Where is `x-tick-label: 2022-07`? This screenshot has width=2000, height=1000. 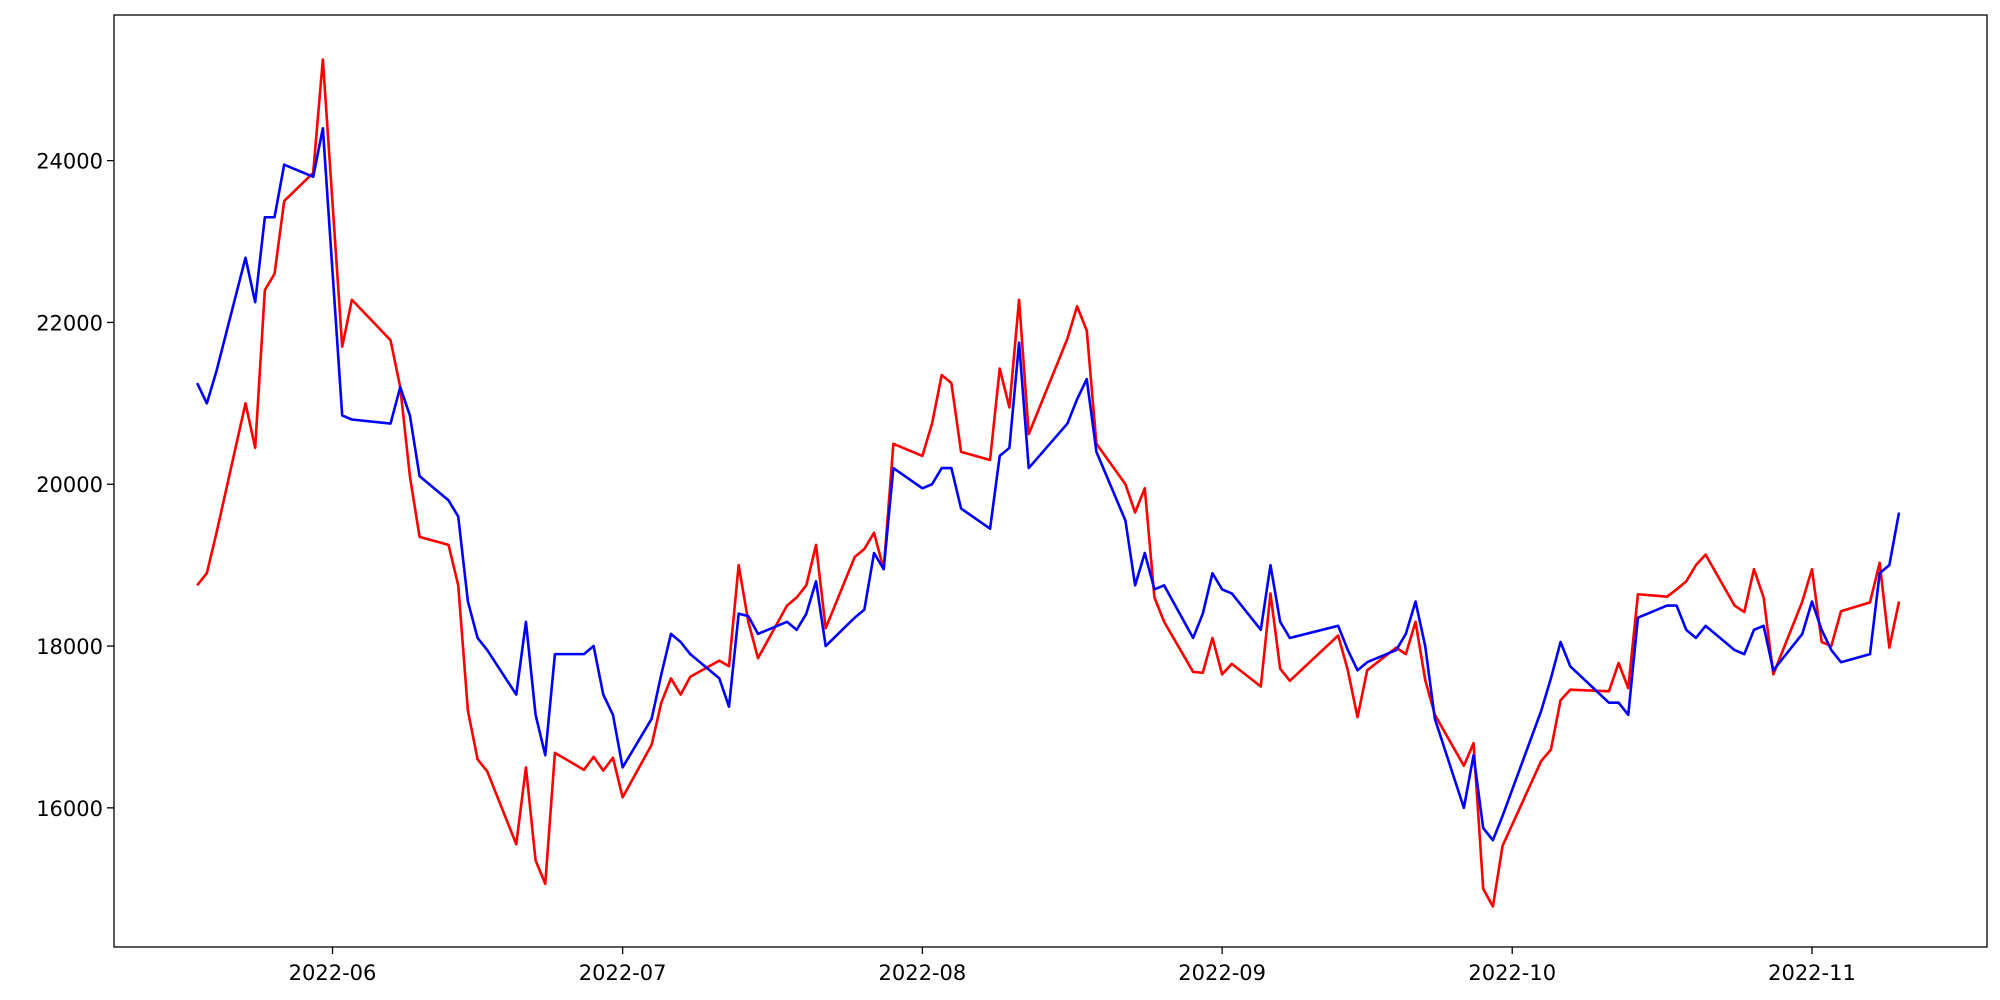
x-tick-label: 2022-07 is located at coordinates (623, 973).